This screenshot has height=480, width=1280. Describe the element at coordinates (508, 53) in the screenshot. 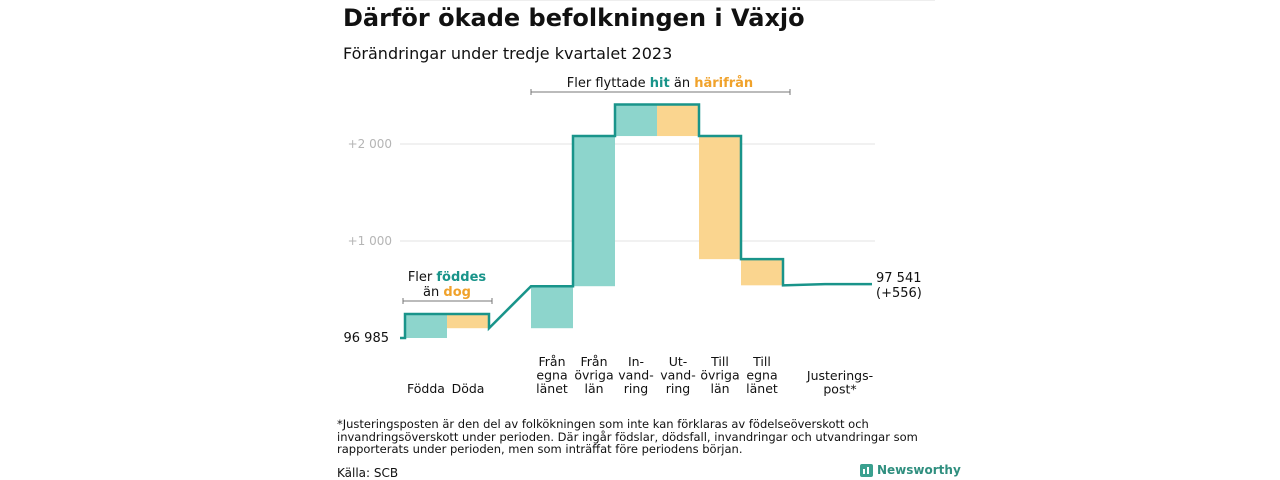

I see `chart-subtitle: Förändringar under tredje kvartalet 2023` at that location.